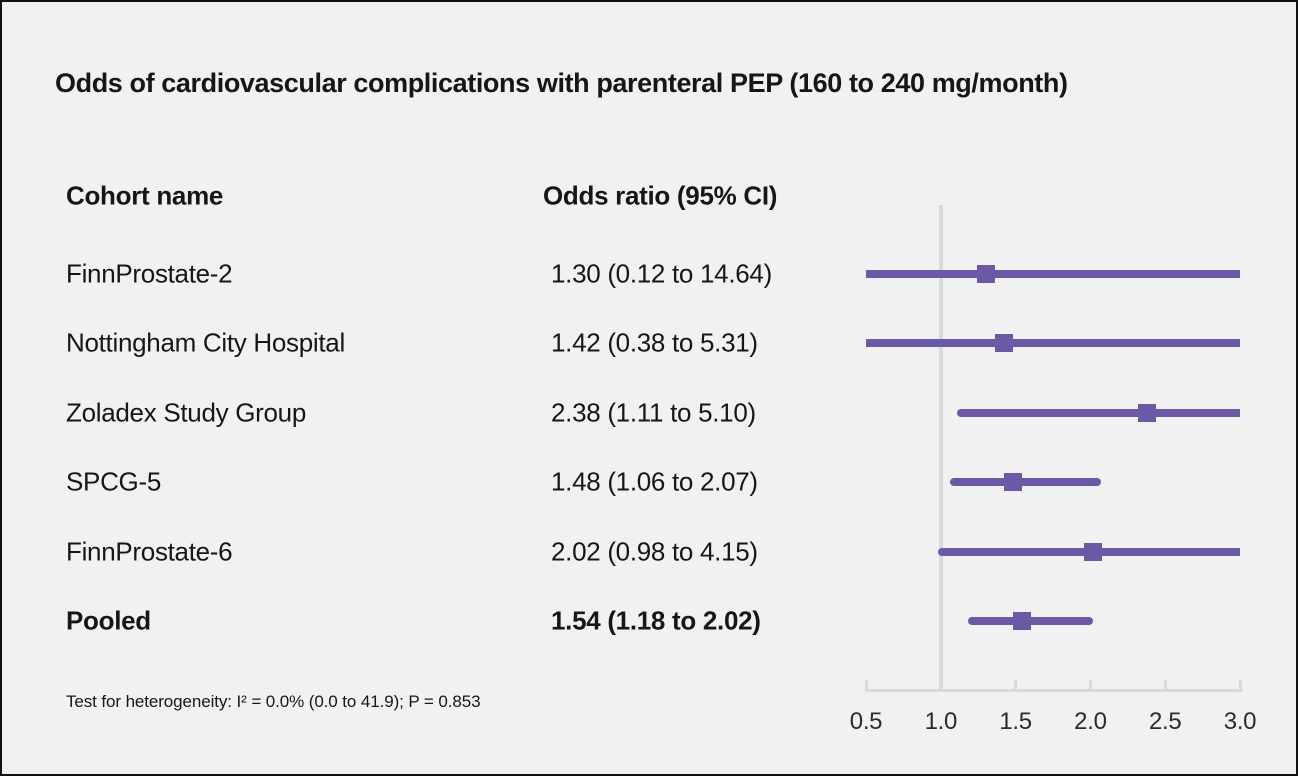 Image resolution: width=1298 pixels, height=776 pixels. What do you see at coordinates (145, 195) in the screenshot?
I see `column-header-cohort: Cohort name` at bounding box center [145, 195].